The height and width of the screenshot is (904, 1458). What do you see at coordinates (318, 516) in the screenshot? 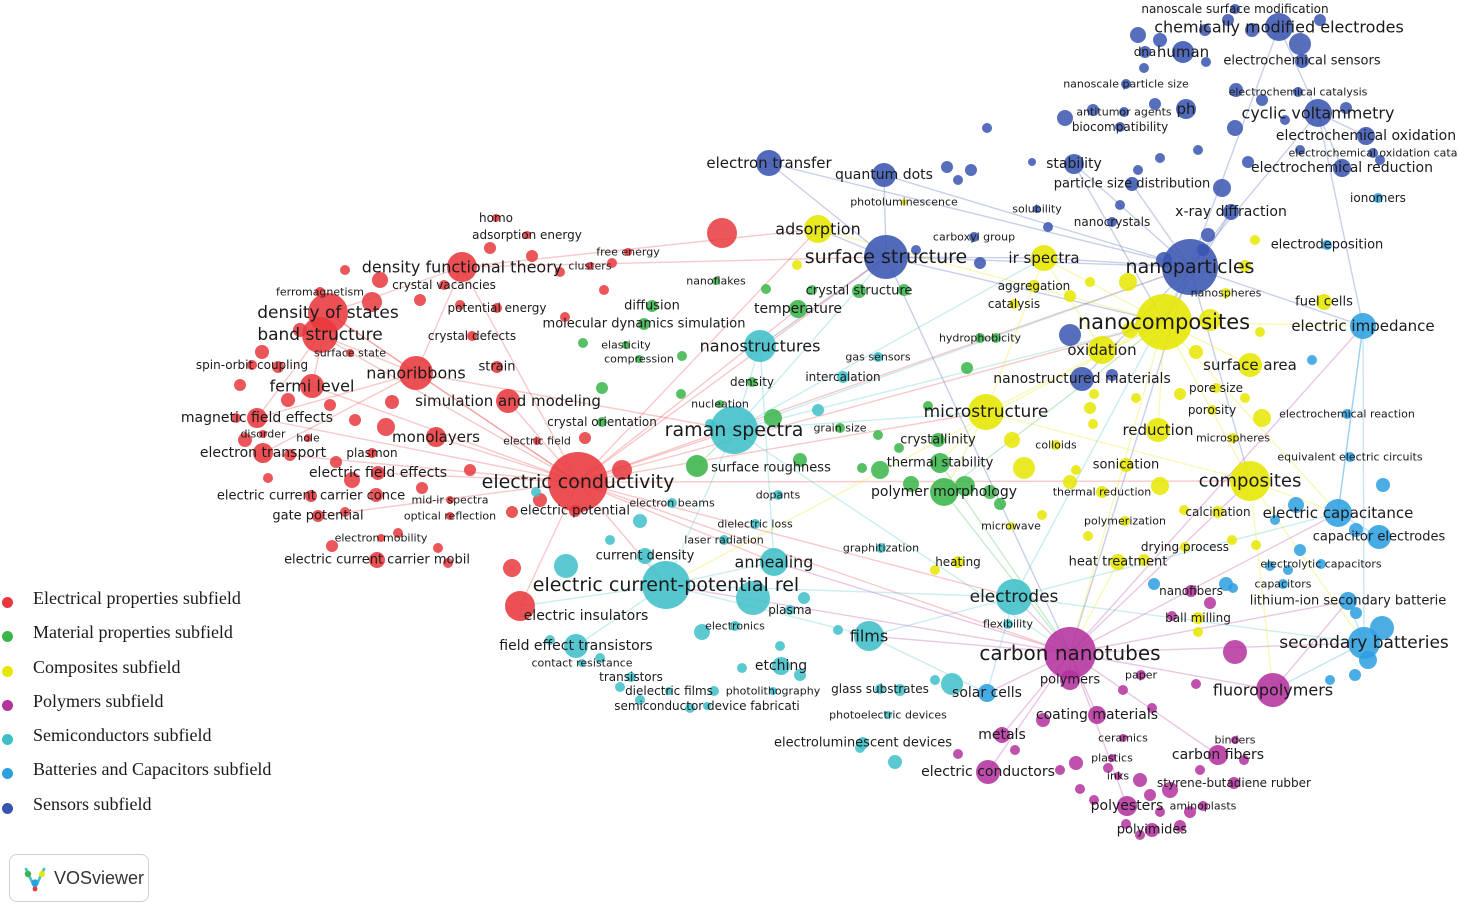
I see `node-gate-potential` at bounding box center [318, 516].